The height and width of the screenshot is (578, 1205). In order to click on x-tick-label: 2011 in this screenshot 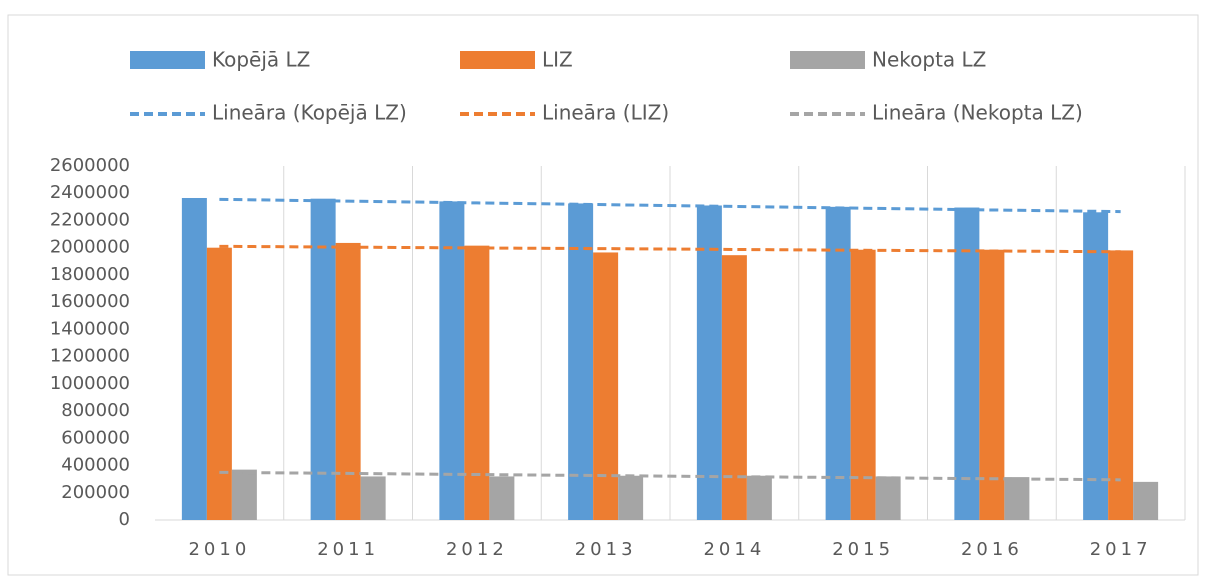, I will do `click(348, 549)`.